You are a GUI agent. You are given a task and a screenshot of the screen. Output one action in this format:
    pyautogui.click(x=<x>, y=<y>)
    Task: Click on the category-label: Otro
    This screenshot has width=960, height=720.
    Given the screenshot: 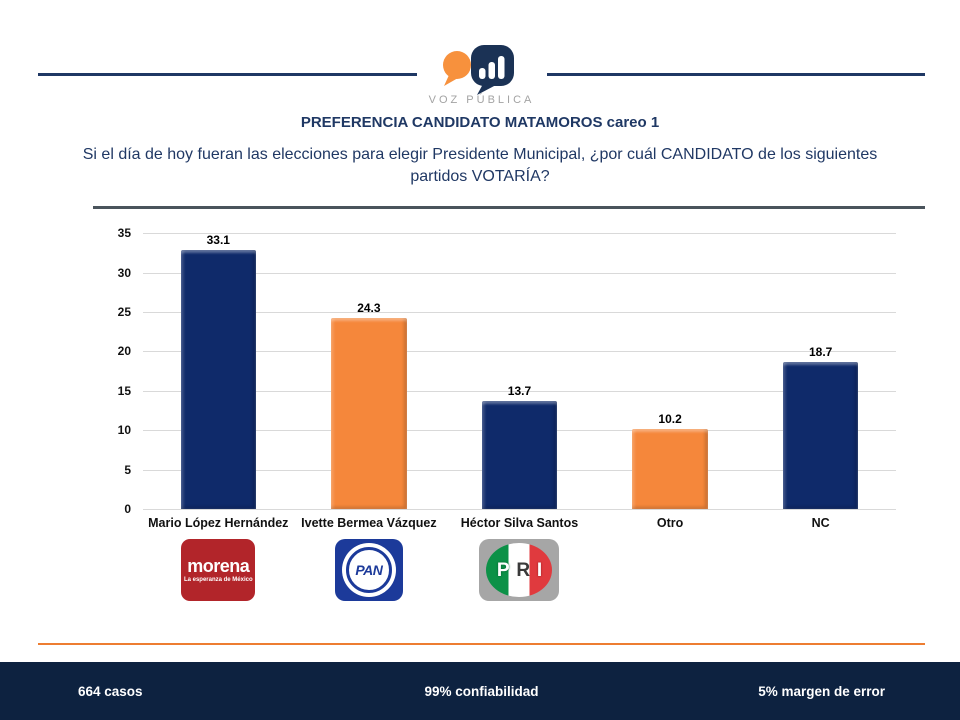 What is the action you would take?
    pyautogui.click(x=670, y=523)
    